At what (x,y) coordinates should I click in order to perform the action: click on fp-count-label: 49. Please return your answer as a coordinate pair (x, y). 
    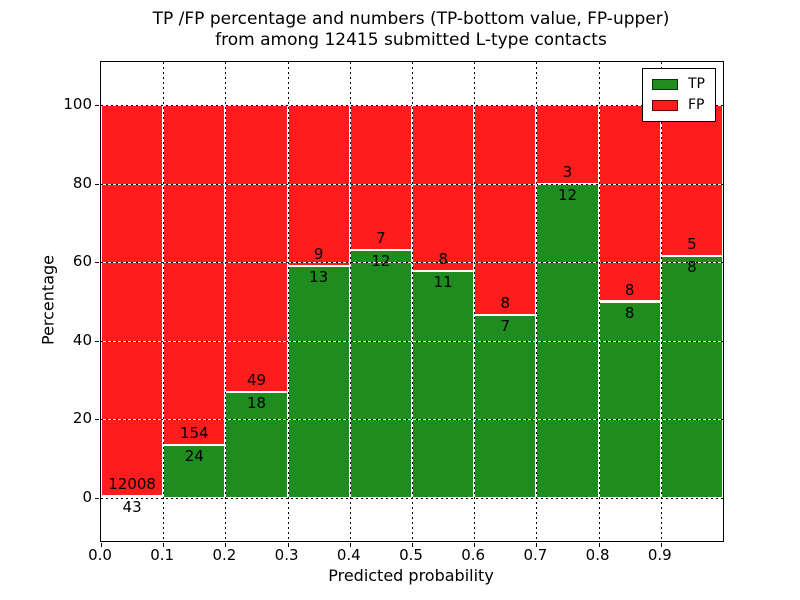
    Looking at the image, I should click on (256, 380).